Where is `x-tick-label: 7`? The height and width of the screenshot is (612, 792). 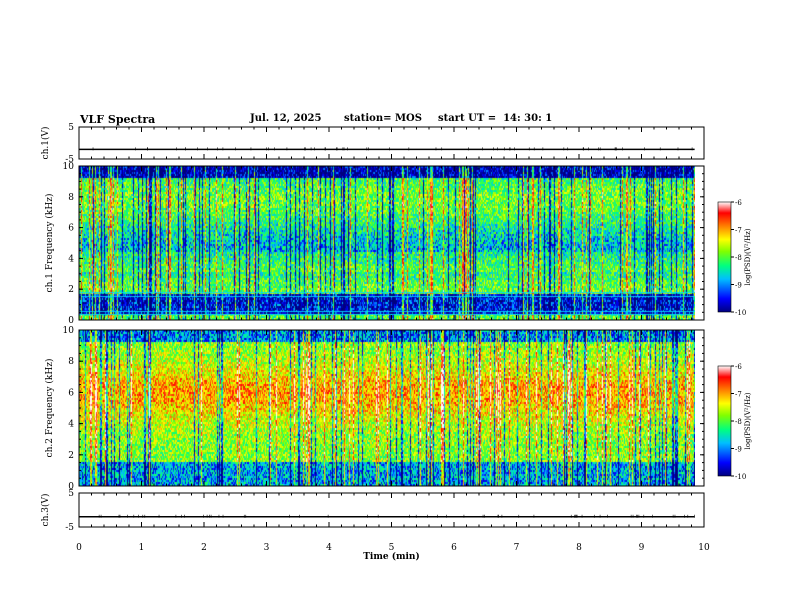 x-tick-label: 7 is located at coordinates (517, 548).